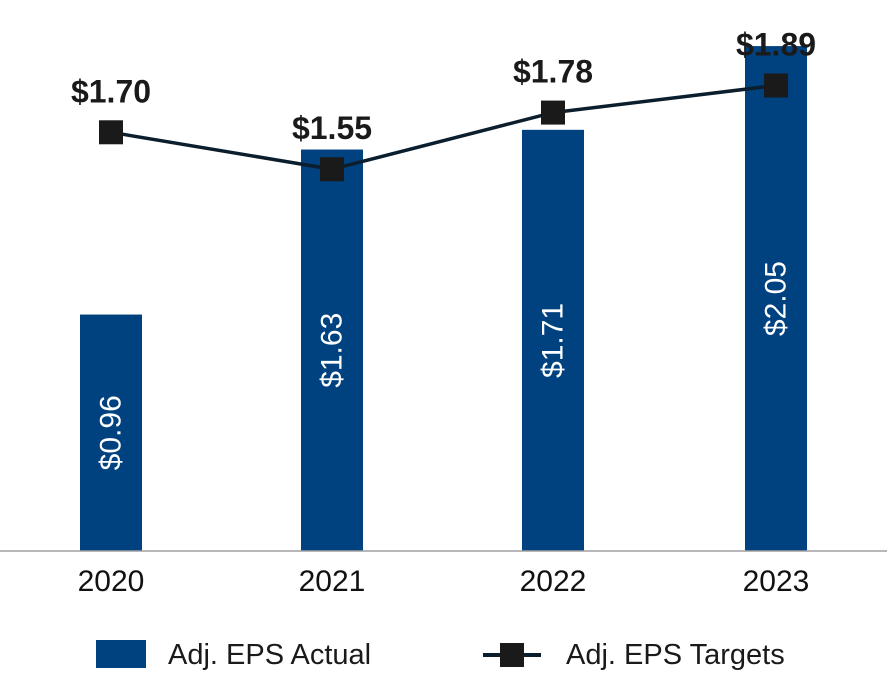 The height and width of the screenshot is (674, 887). What do you see at coordinates (443, 127) in the screenshot?
I see `targets-line` at bounding box center [443, 127].